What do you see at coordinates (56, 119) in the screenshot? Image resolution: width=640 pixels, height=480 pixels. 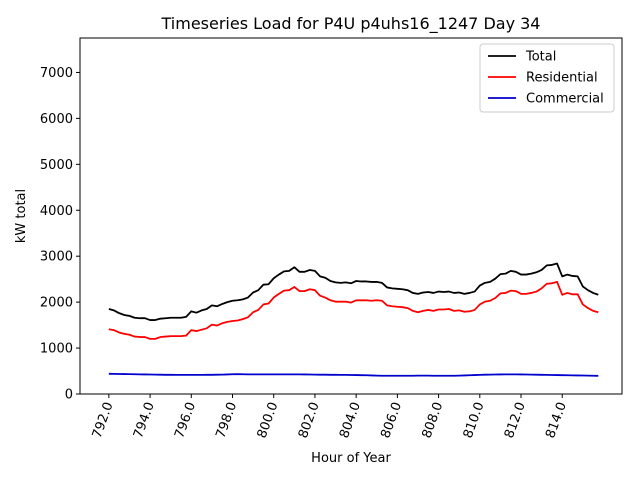 I see `y-tick-label: 6000` at bounding box center [56, 119].